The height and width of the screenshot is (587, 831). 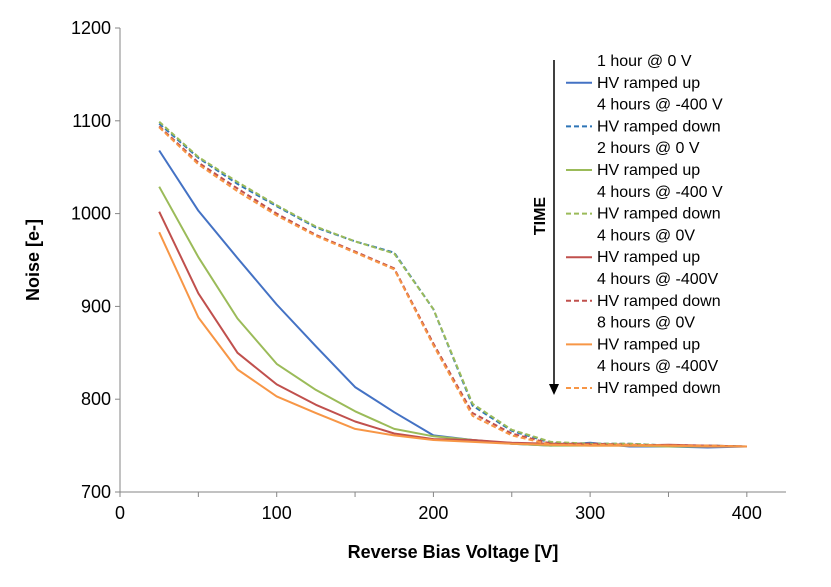 What do you see at coordinates (648, 148) in the screenshot?
I see `legend-label: 2 hours @ 0 V` at bounding box center [648, 148].